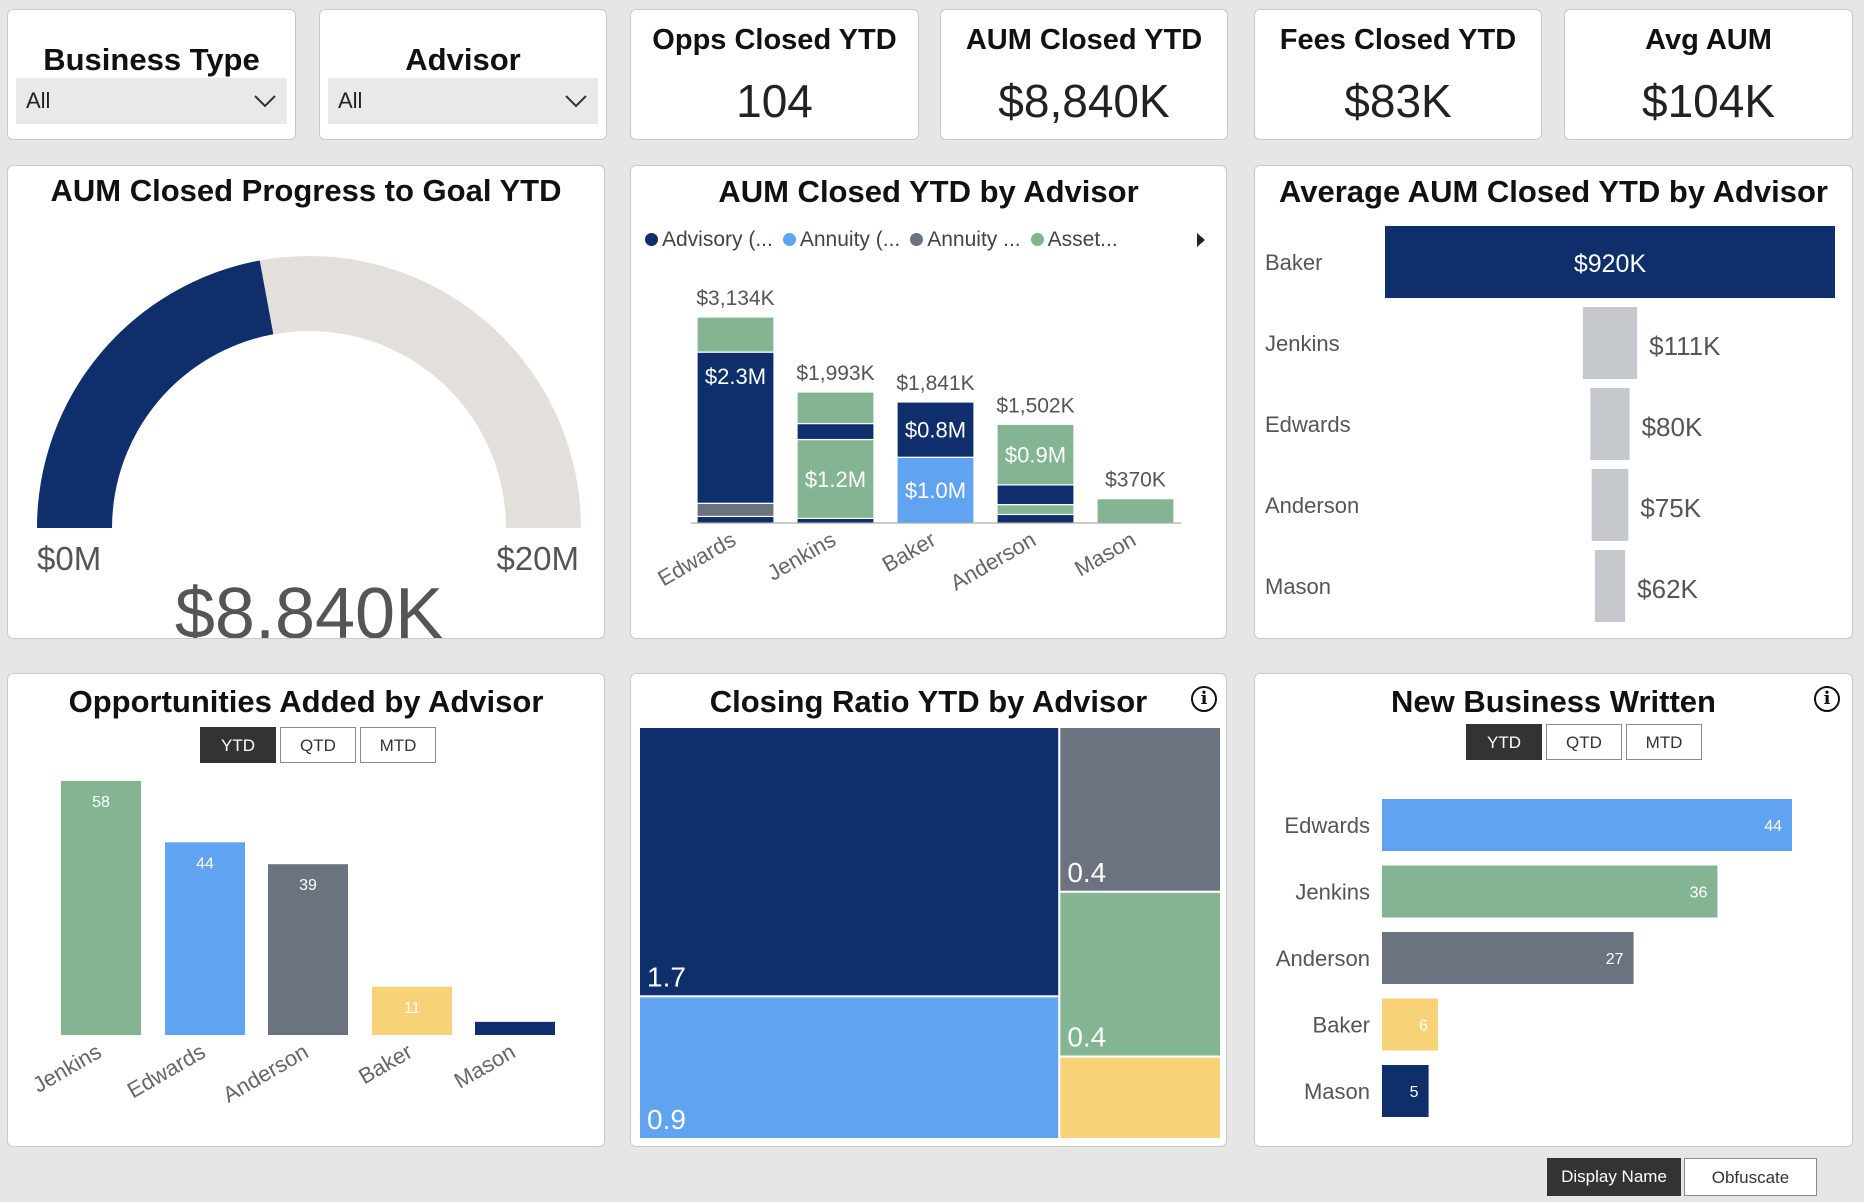 This screenshot has height=1202, width=1864. What do you see at coordinates (306, 190) in the screenshot?
I see `gauge-title: AUM Closed Progress to Goal YTD` at bounding box center [306, 190].